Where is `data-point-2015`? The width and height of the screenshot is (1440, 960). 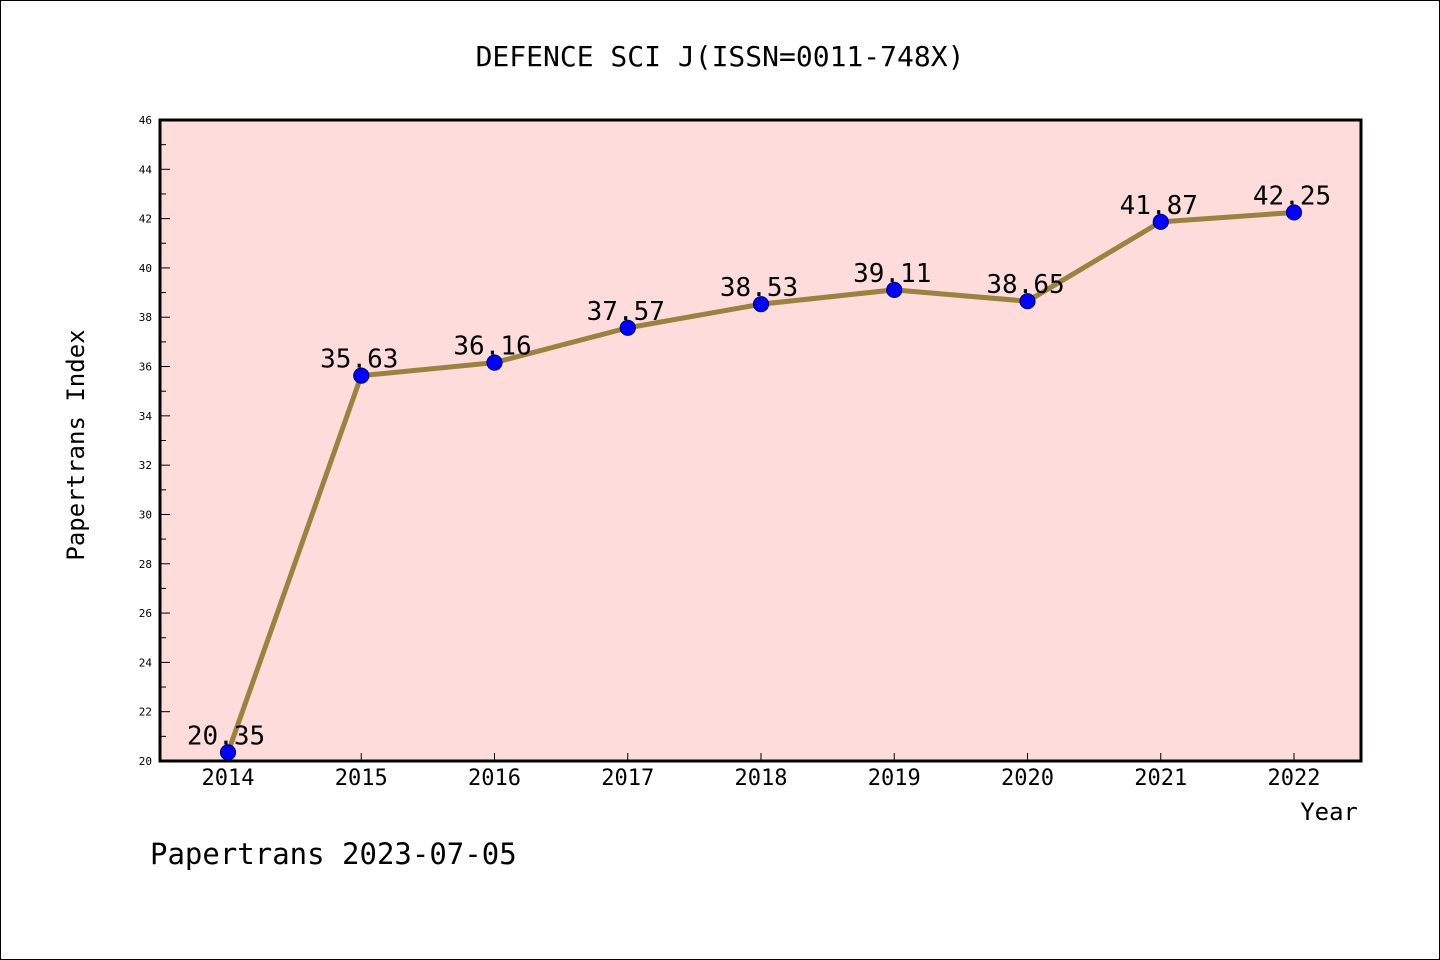 data-point-2015 is located at coordinates (361, 375).